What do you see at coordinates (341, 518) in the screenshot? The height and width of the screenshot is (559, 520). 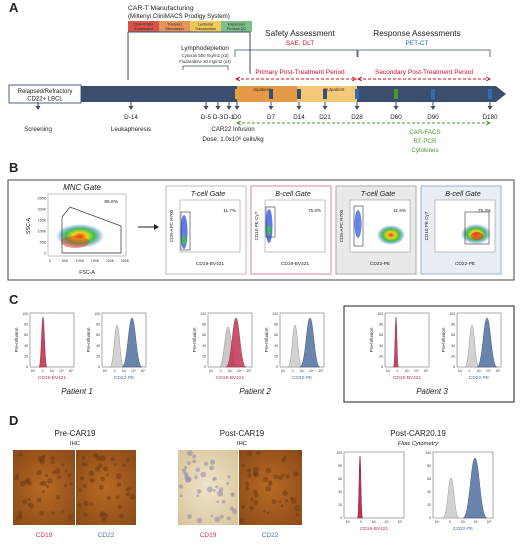 I see `flow-y-tick: 0` at bounding box center [341, 518].